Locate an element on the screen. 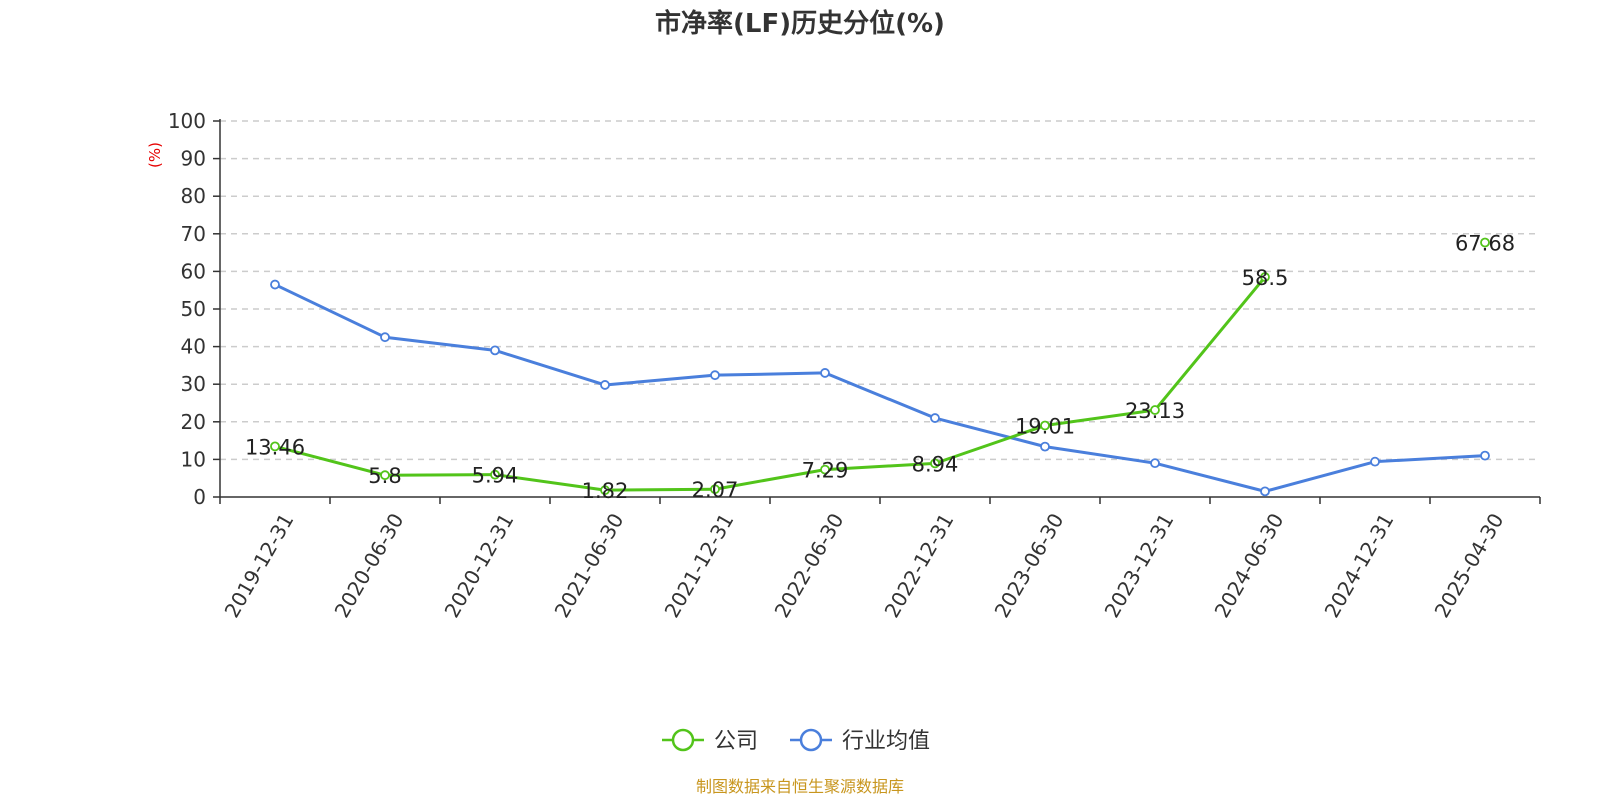  x-tick-label-2021-12-31: 2021-12-31 is located at coordinates (699, 565).